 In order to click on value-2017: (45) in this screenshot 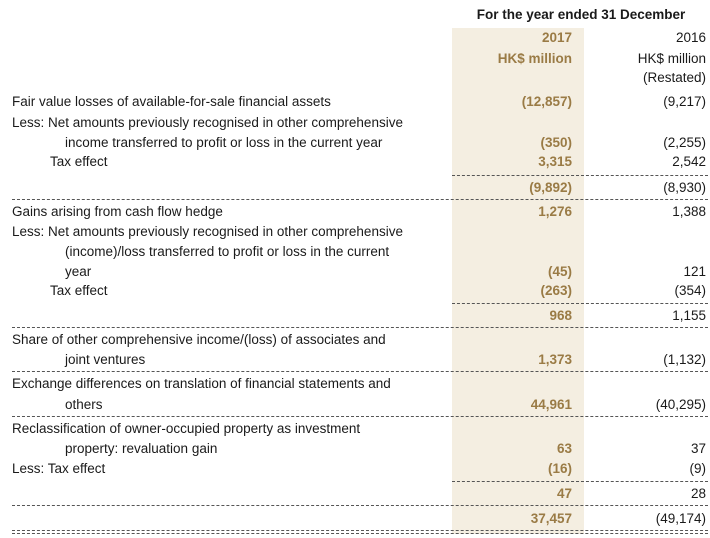, I will do `click(559, 271)`.